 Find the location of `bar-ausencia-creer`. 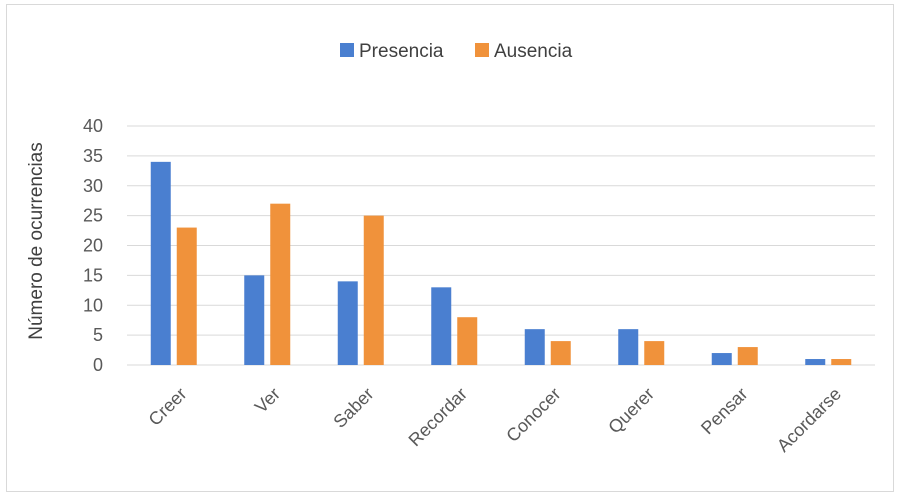

bar-ausencia-creer is located at coordinates (186, 296).